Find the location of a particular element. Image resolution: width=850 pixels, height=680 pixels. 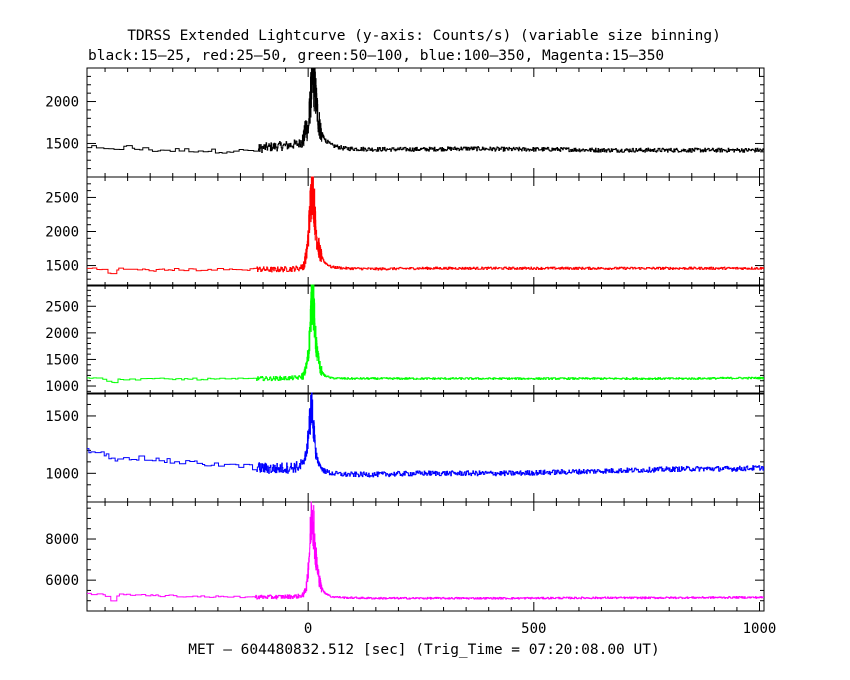

panel-15-25: 1500 2000 is located at coordinates (405, 122).